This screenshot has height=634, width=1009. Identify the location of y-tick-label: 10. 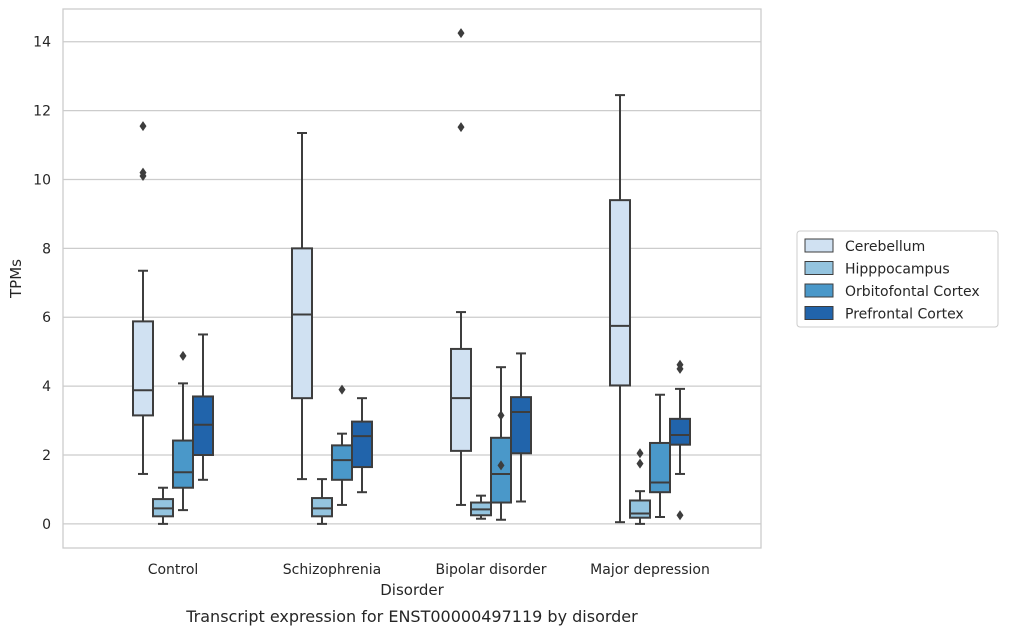
(42, 180).